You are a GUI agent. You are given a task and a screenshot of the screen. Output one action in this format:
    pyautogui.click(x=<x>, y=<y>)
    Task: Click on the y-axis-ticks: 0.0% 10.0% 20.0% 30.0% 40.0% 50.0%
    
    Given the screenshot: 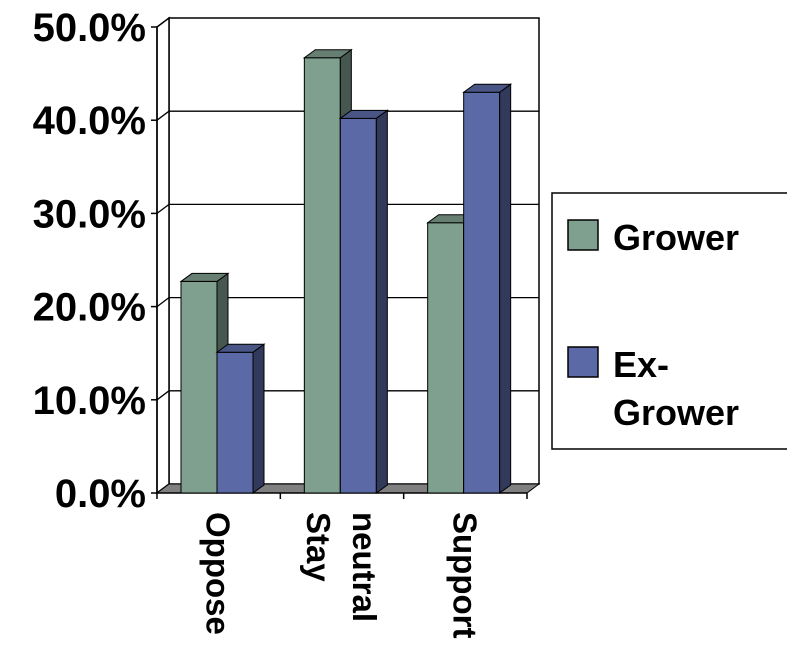 What is the action you would take?
    pyautogui.click(x=95, y=261)
    